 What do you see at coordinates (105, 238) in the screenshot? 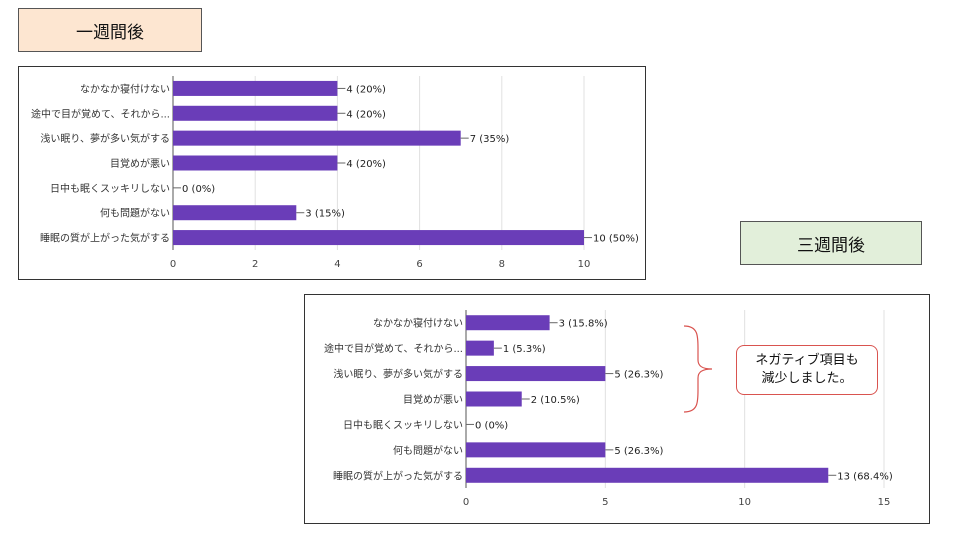
I see `week1-category-label: 睡眠の質が上がった気がする` at bounding box center [105, 238].